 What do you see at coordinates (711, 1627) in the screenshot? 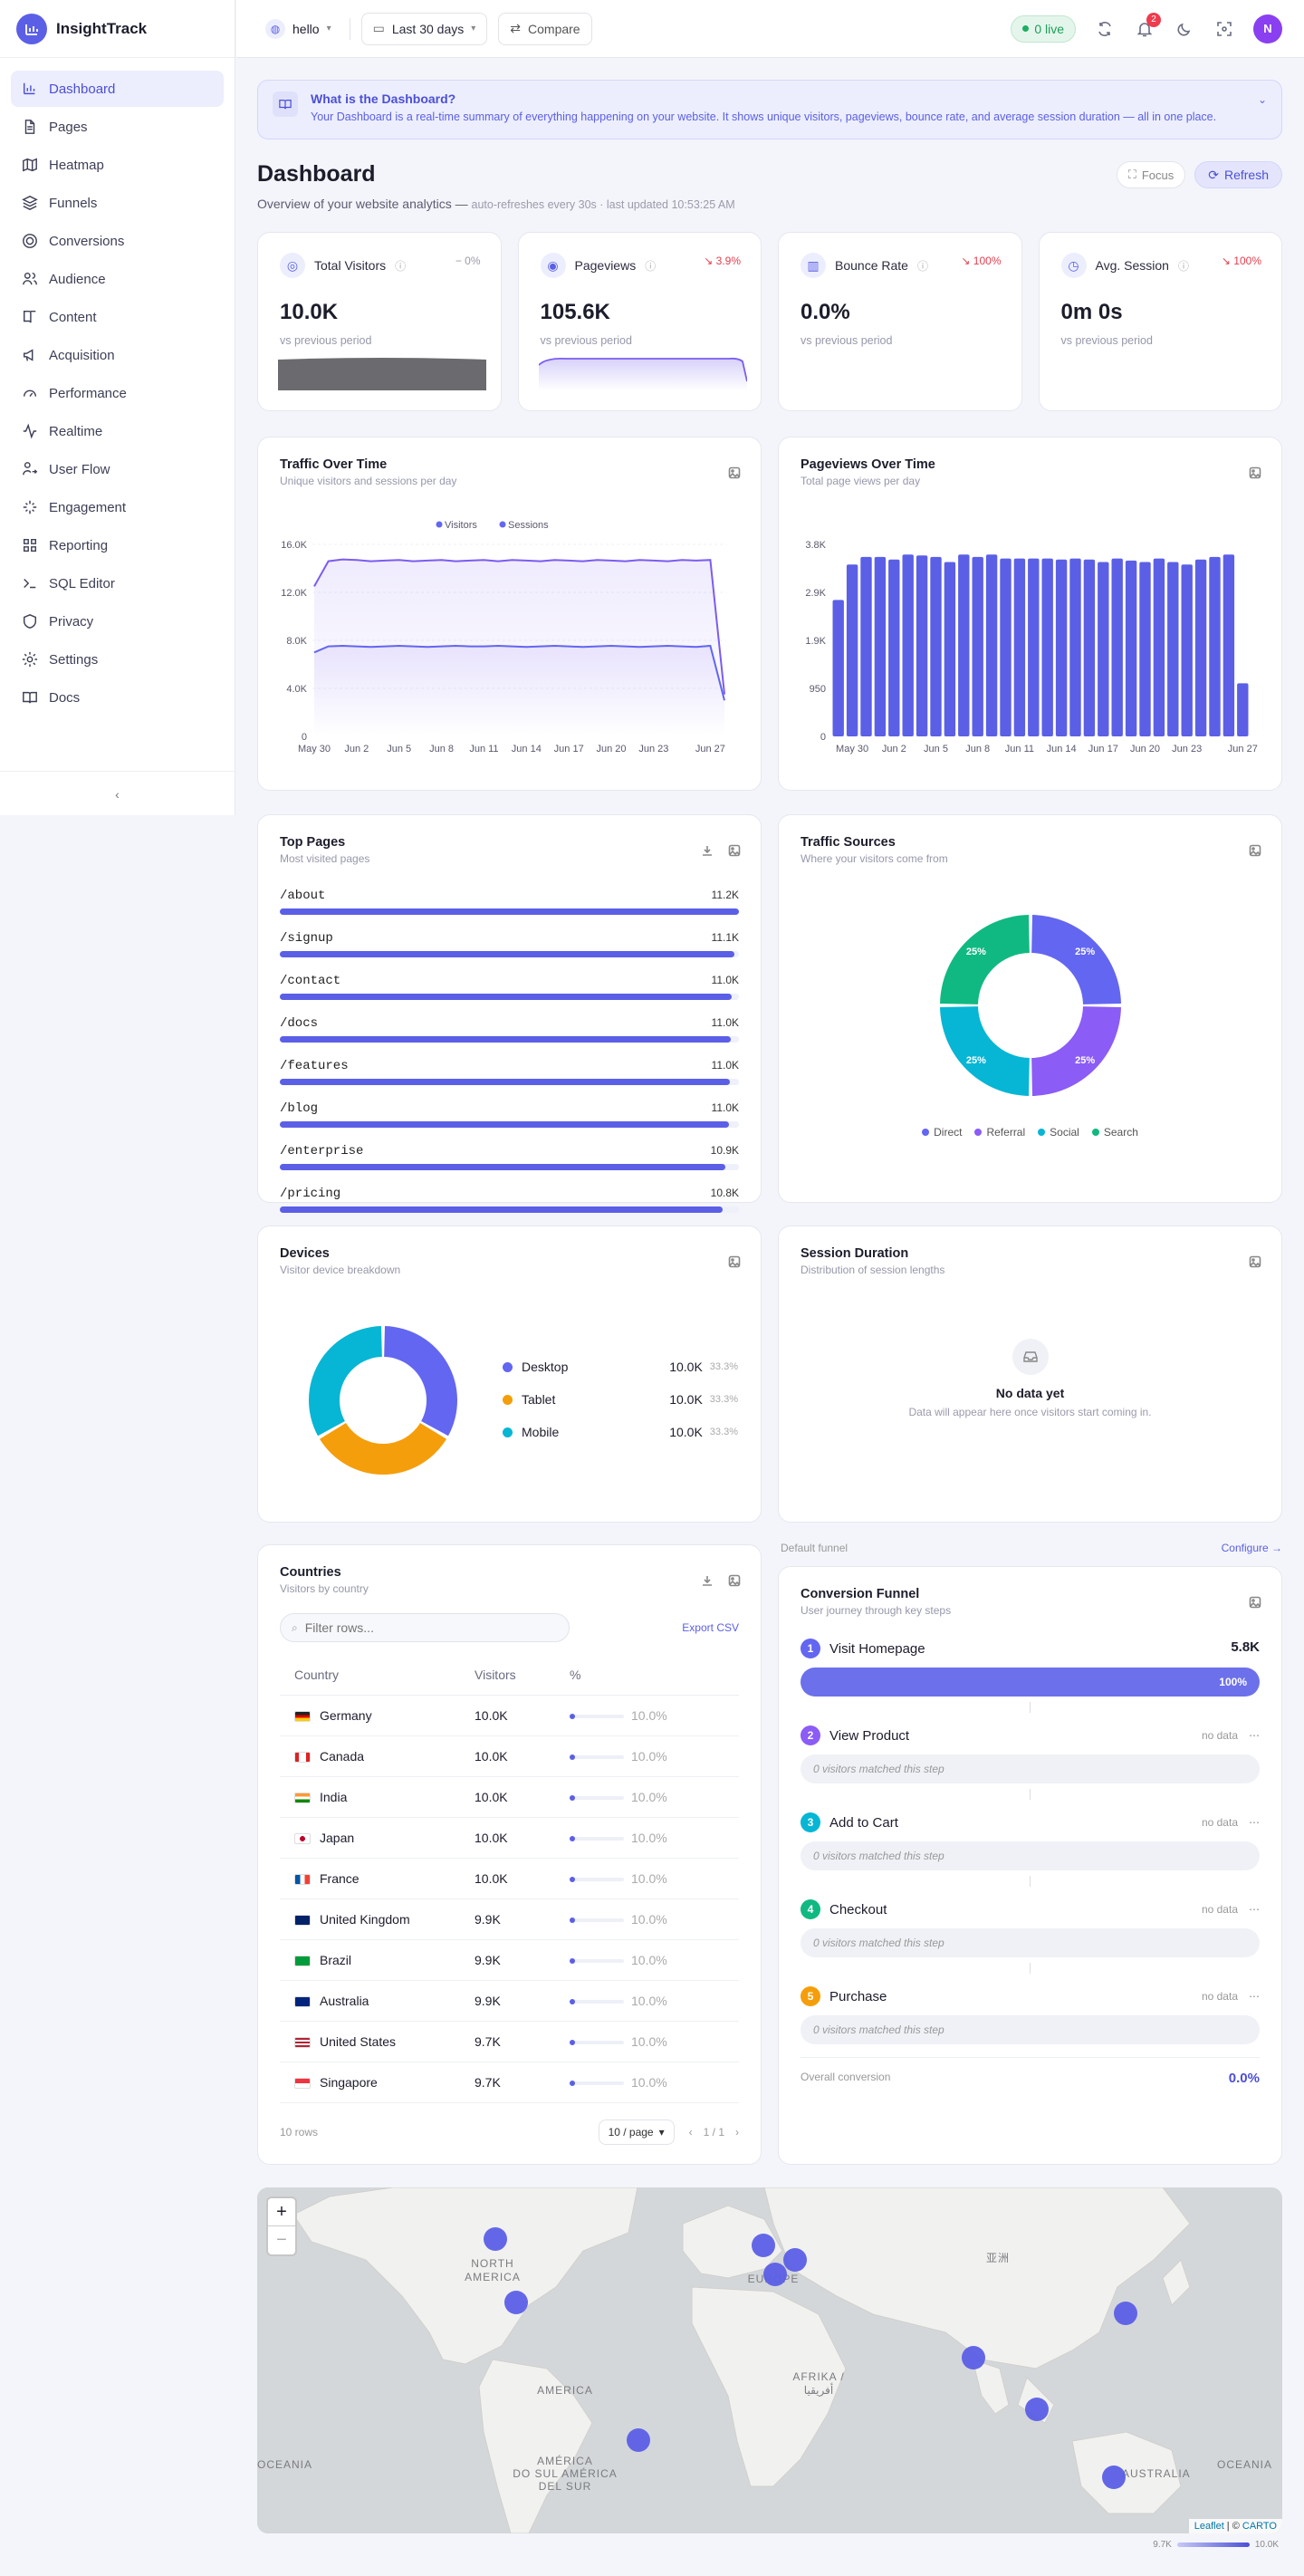
I see `export-csv-button: Export CSV` at bounding box center [711, 1627].